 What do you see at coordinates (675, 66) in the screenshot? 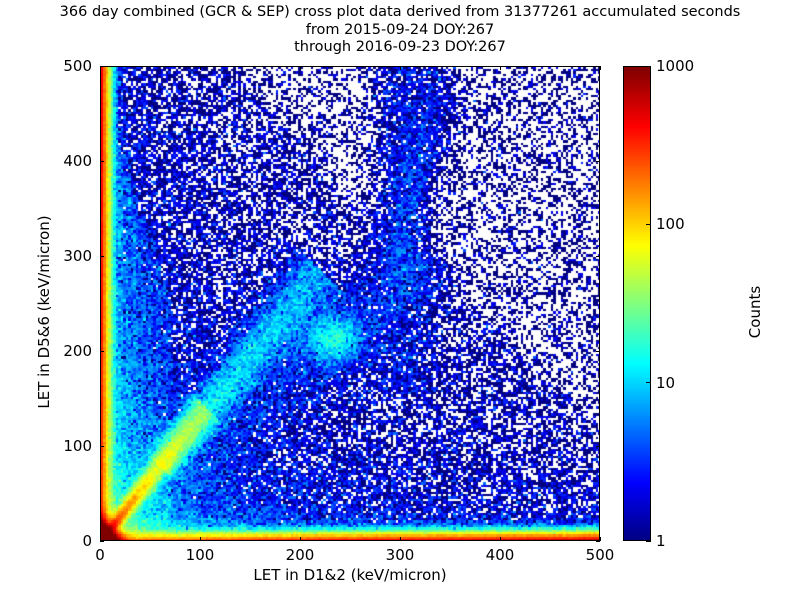
I see `colorbar-tick-label: 1000` at bounding box center [675, 66].